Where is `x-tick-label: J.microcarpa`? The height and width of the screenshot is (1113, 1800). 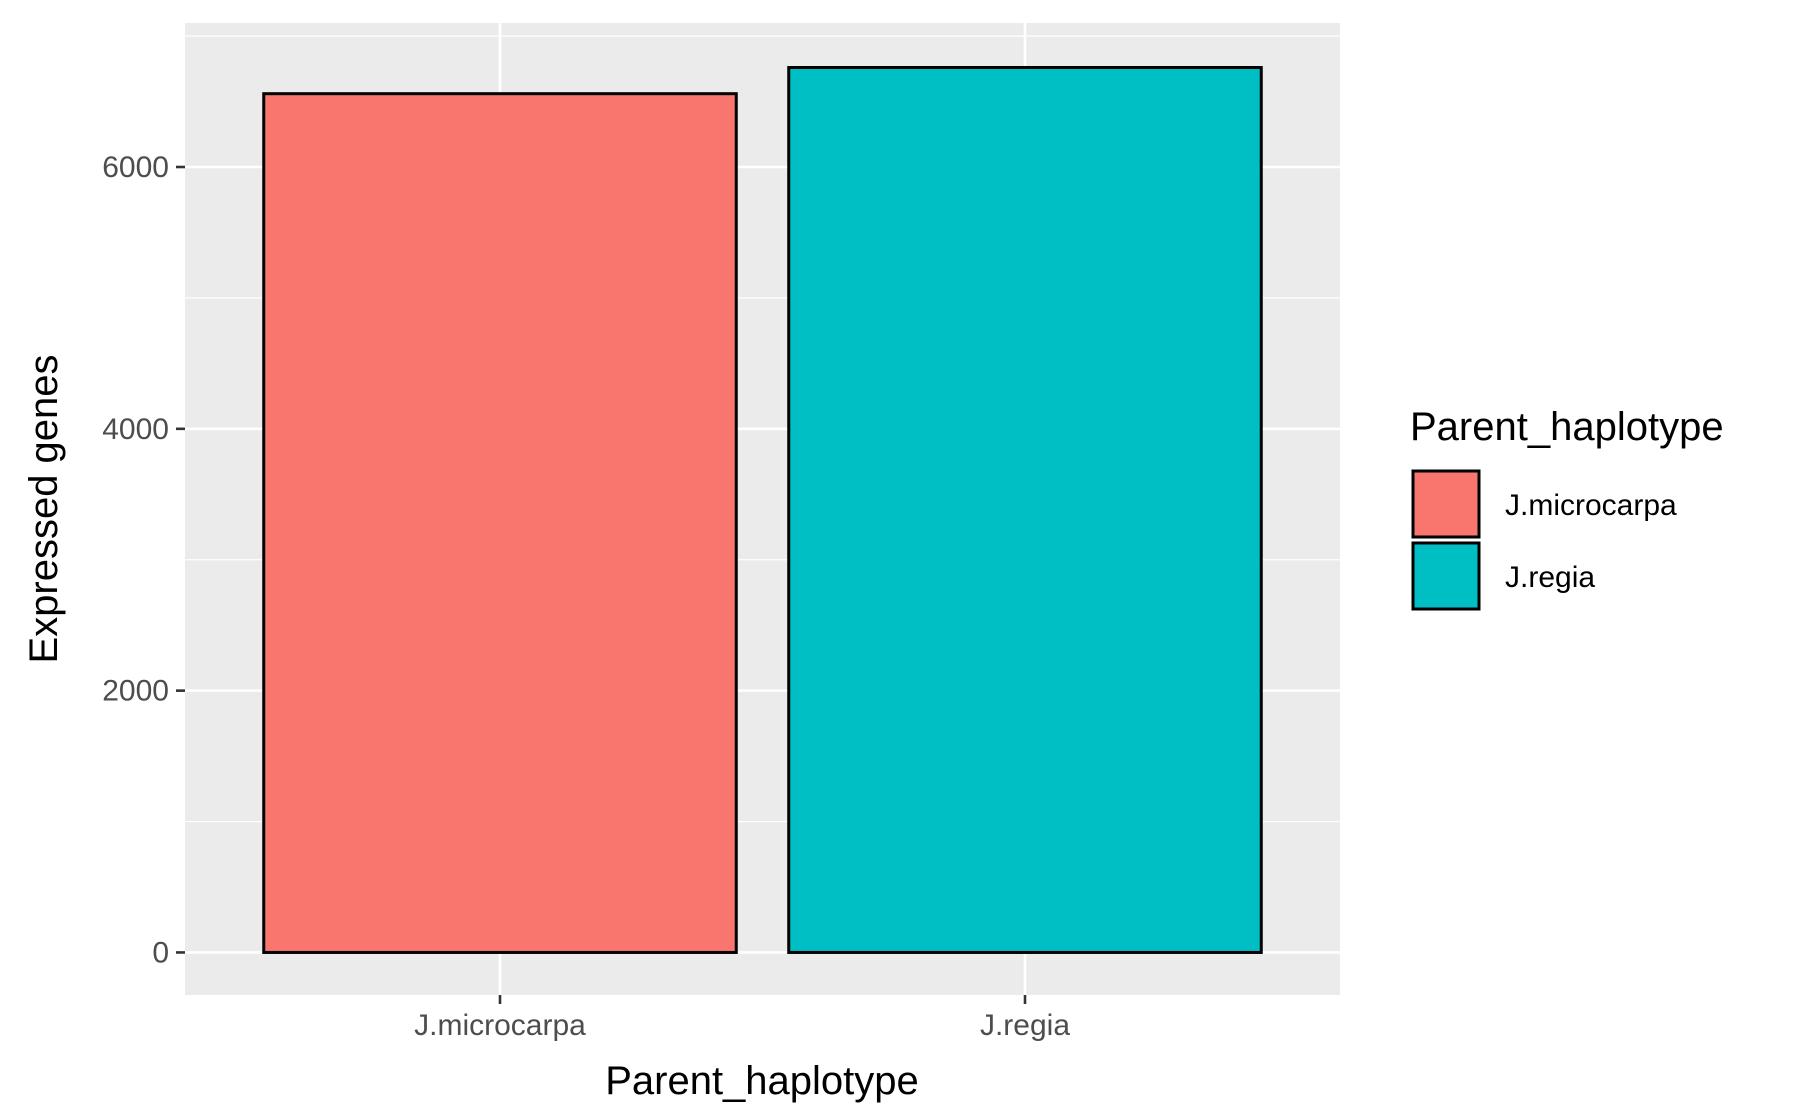 x-tick-label: J.microcarpa is located at coordinates (500, 1025).